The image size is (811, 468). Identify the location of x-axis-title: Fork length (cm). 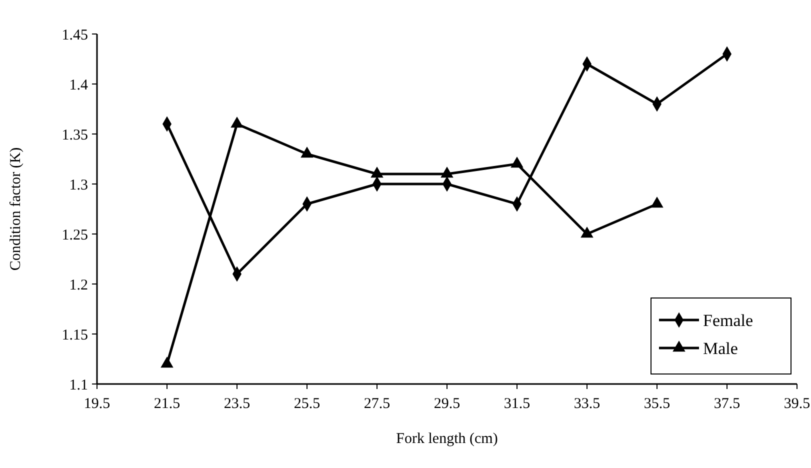
(447, 439).